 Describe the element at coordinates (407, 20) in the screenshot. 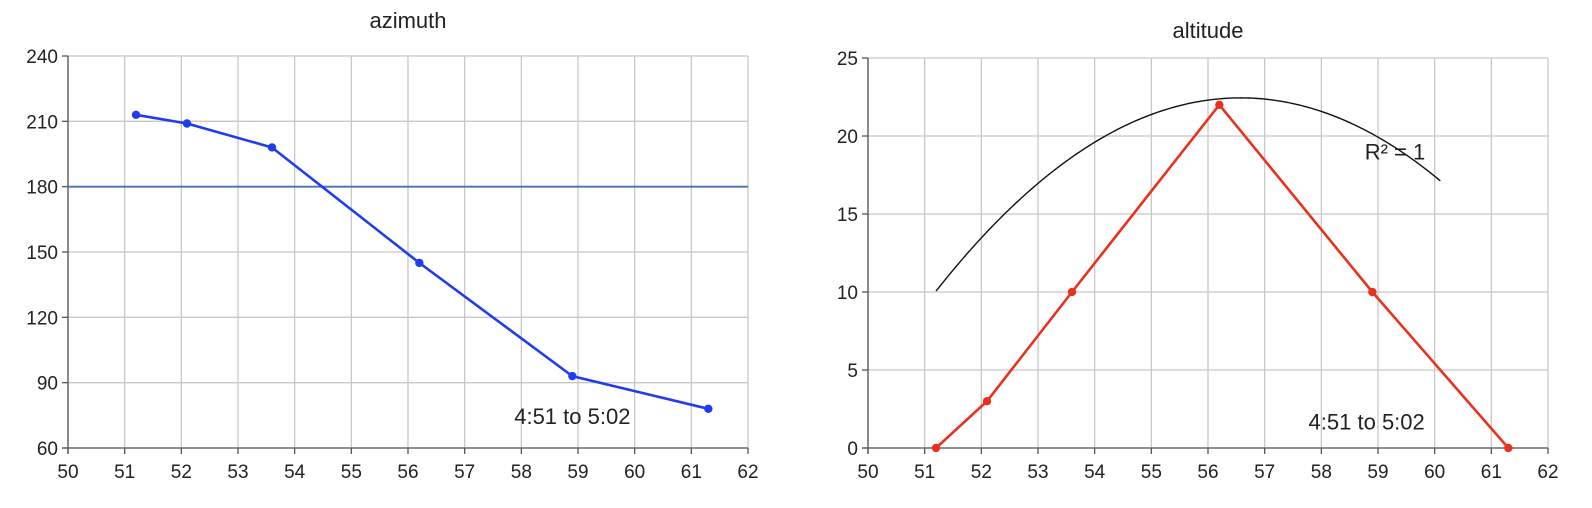

I see `chart-title: azimuth` at that location.